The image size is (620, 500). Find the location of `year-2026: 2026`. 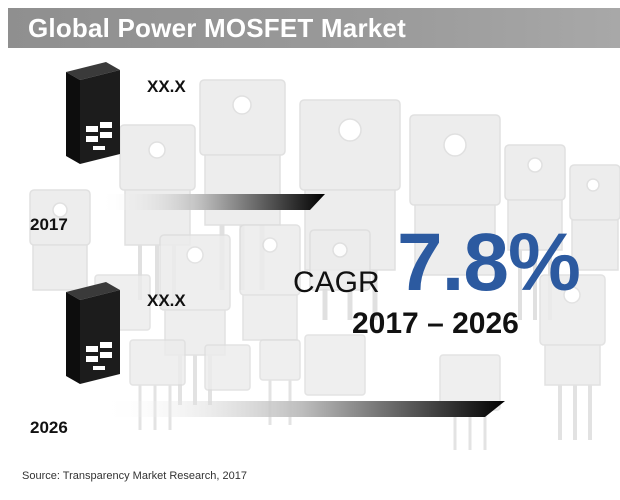

year-2026: 2026 is located at coordinates (49, 427).